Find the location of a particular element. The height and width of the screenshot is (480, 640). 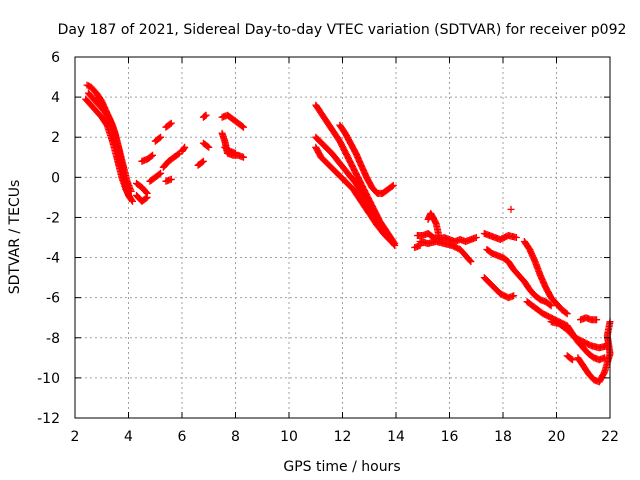

x-tick-label: 8 is located at coordinates (235, 437).